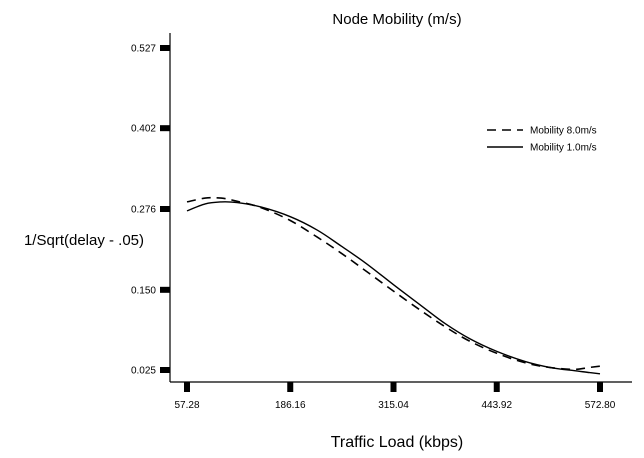  I want to click on y-tick-label: 0.150, so click(143, 290).